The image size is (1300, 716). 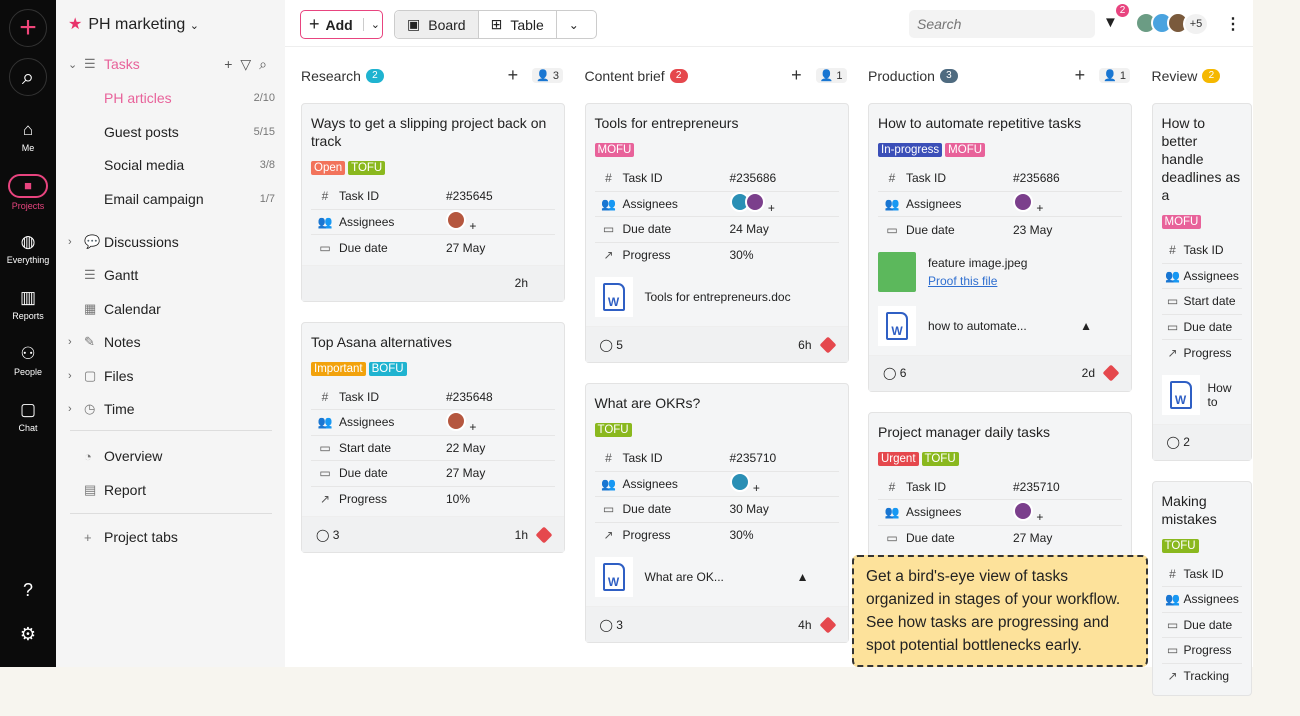 I want to click on view-dropdown: ⌄, so click(x=573, y=24).